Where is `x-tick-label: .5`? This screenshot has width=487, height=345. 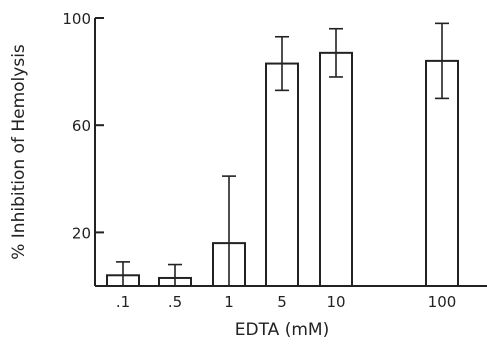
x-tick-label: .5 is located at coordinates (175, 302).